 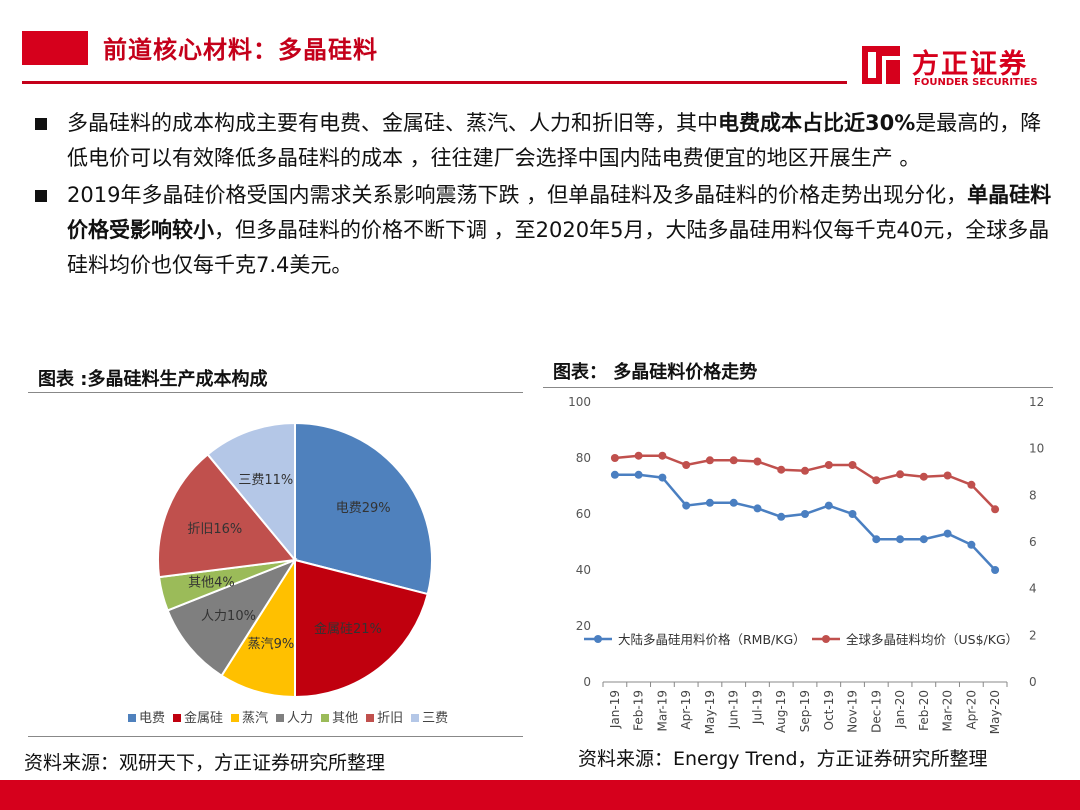 I want to click on legend-label: 其他, so click(x=345, y=718).